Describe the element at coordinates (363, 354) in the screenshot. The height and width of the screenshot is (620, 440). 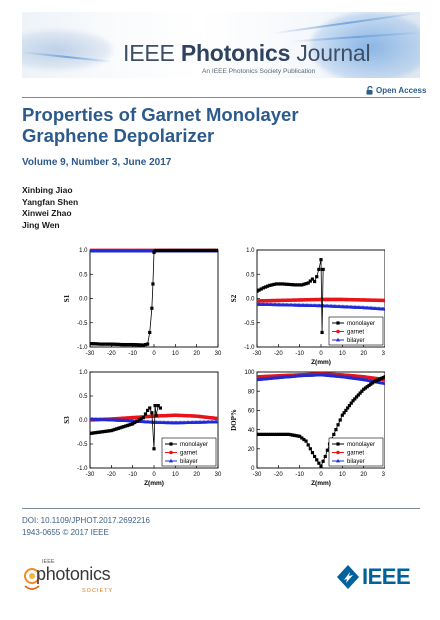
I see `x-tick-label: 20` at that location.